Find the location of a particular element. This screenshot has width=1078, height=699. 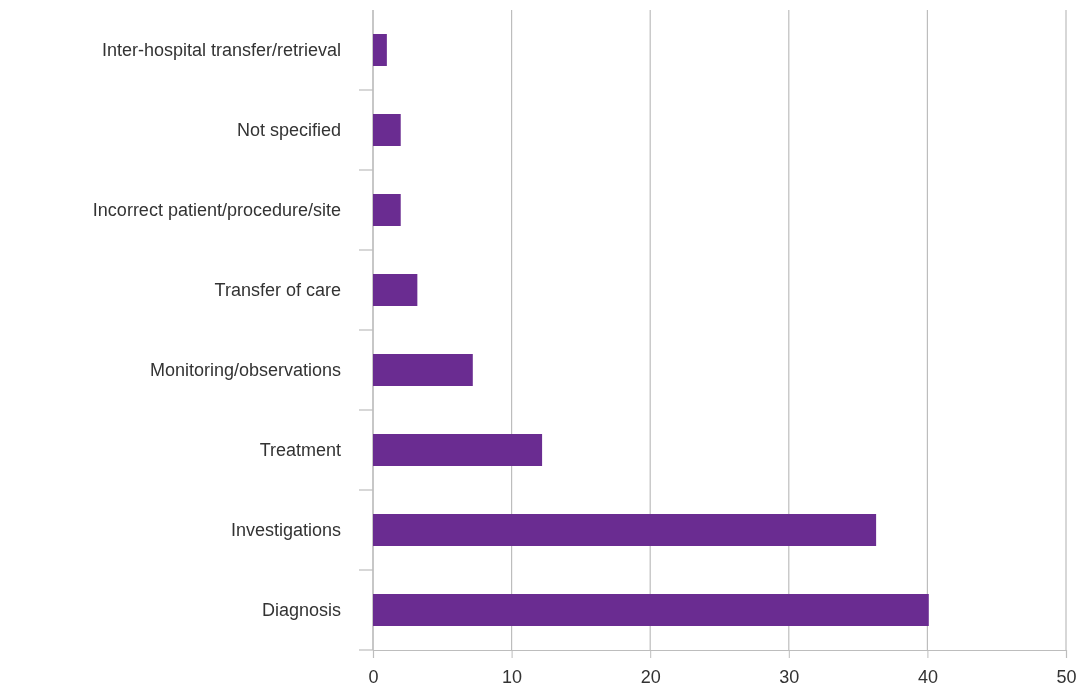

x-tick-label: 50 is located at coordinates (1066, 676).